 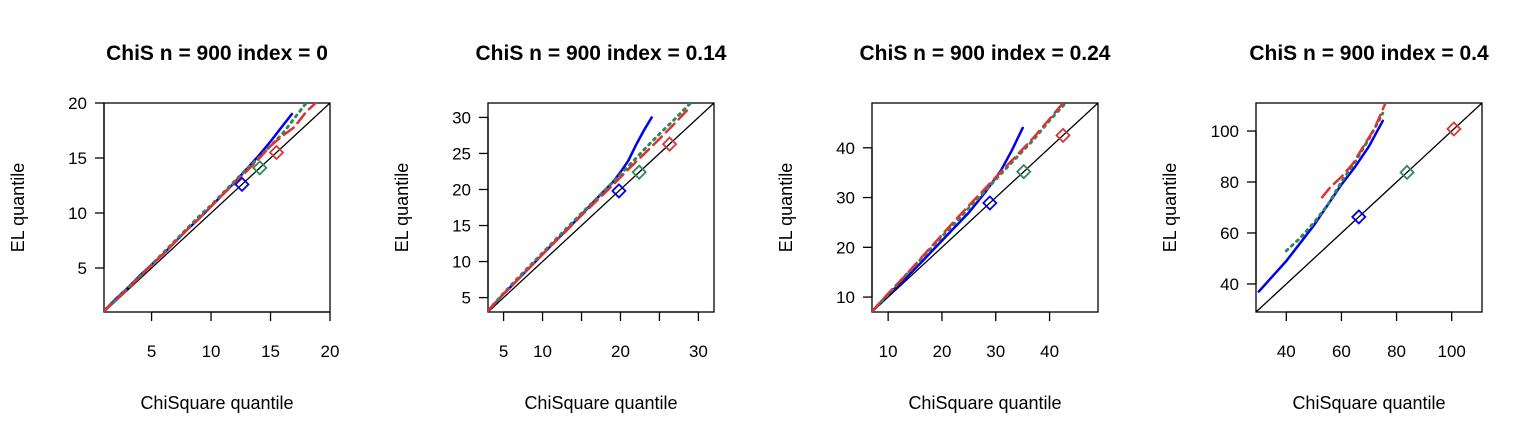 I want to click on x-tick-label: 60, so click(x=1341, y=351).